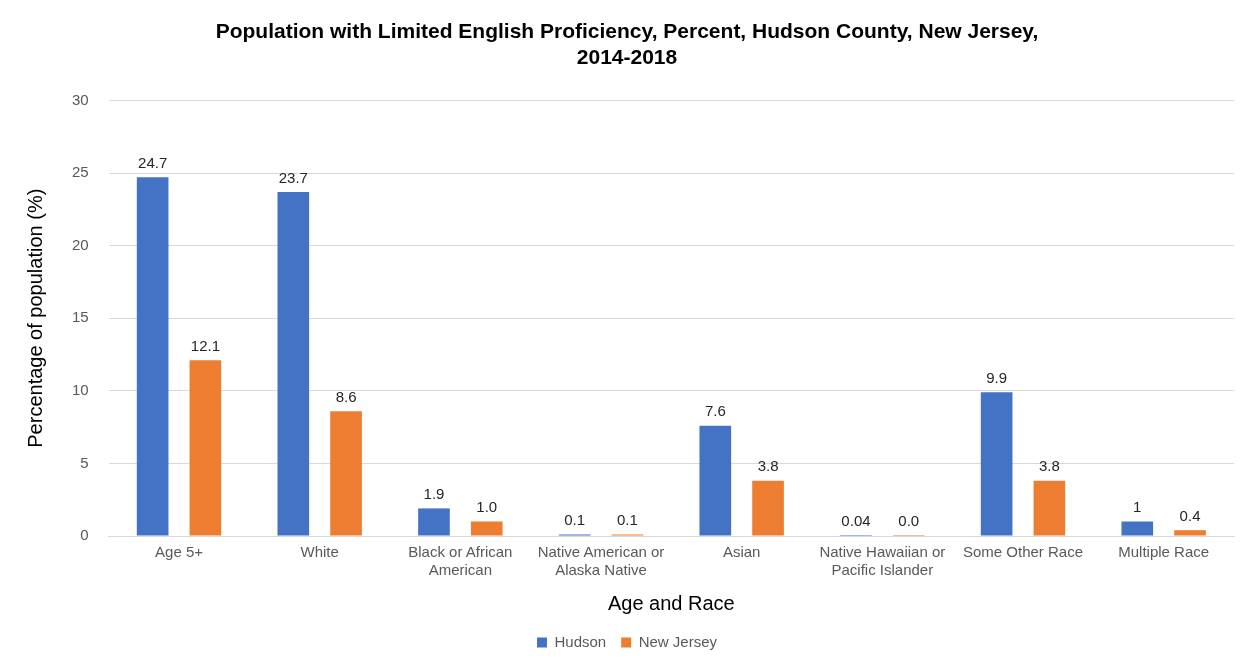 The width and height of the screenshot is (1254, 670). What do you see at coordinates (153, 162) in the screenshot?
I see `data-label: 24.7` at bounding box center [153, 162].